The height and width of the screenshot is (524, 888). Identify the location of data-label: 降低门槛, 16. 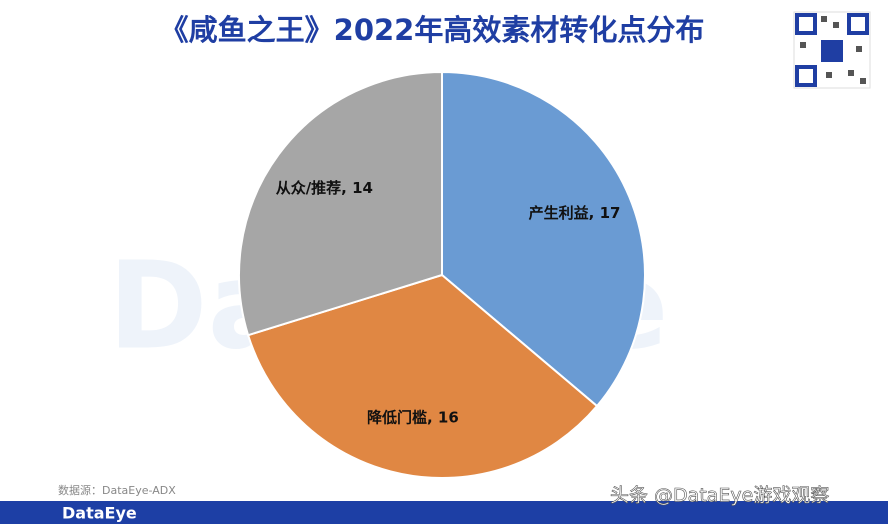
(413, 418).